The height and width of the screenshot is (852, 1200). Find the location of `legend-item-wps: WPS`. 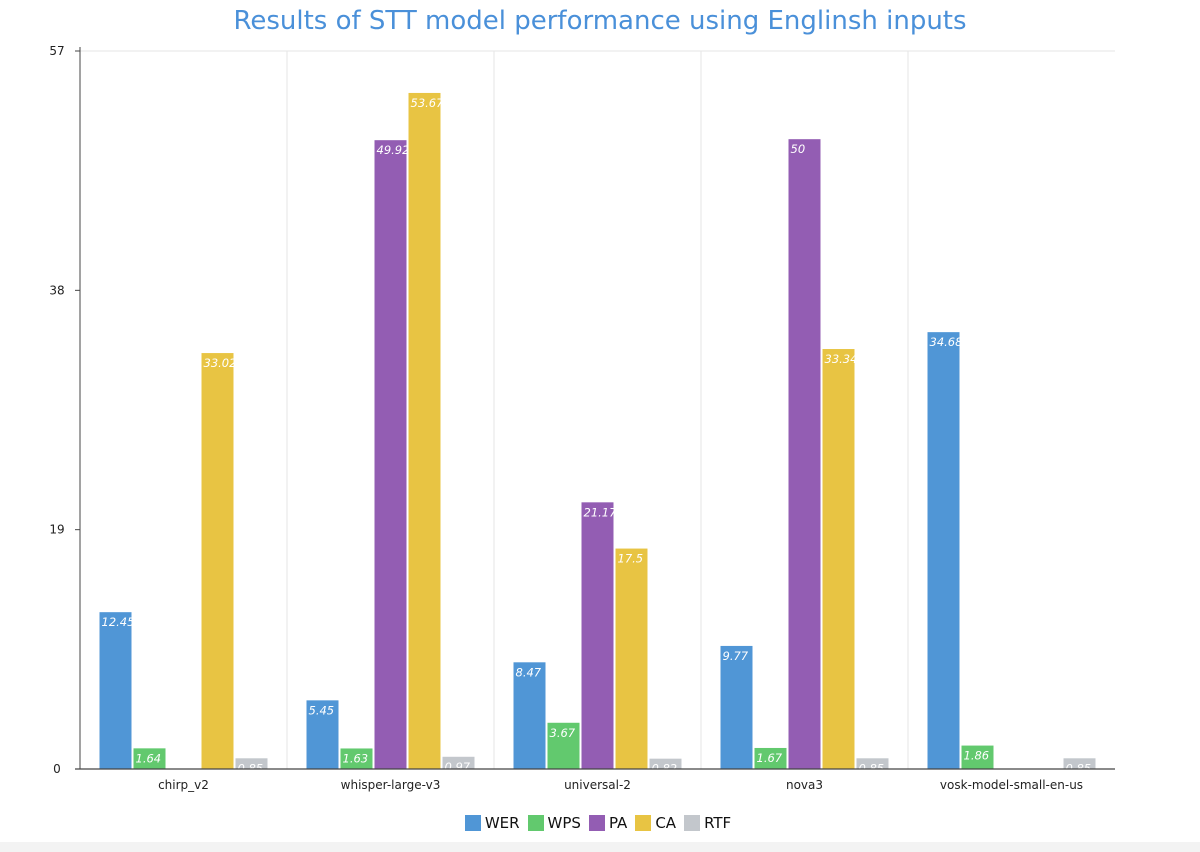

legend-item-wps: WPS is located at coordinates (556, 823).